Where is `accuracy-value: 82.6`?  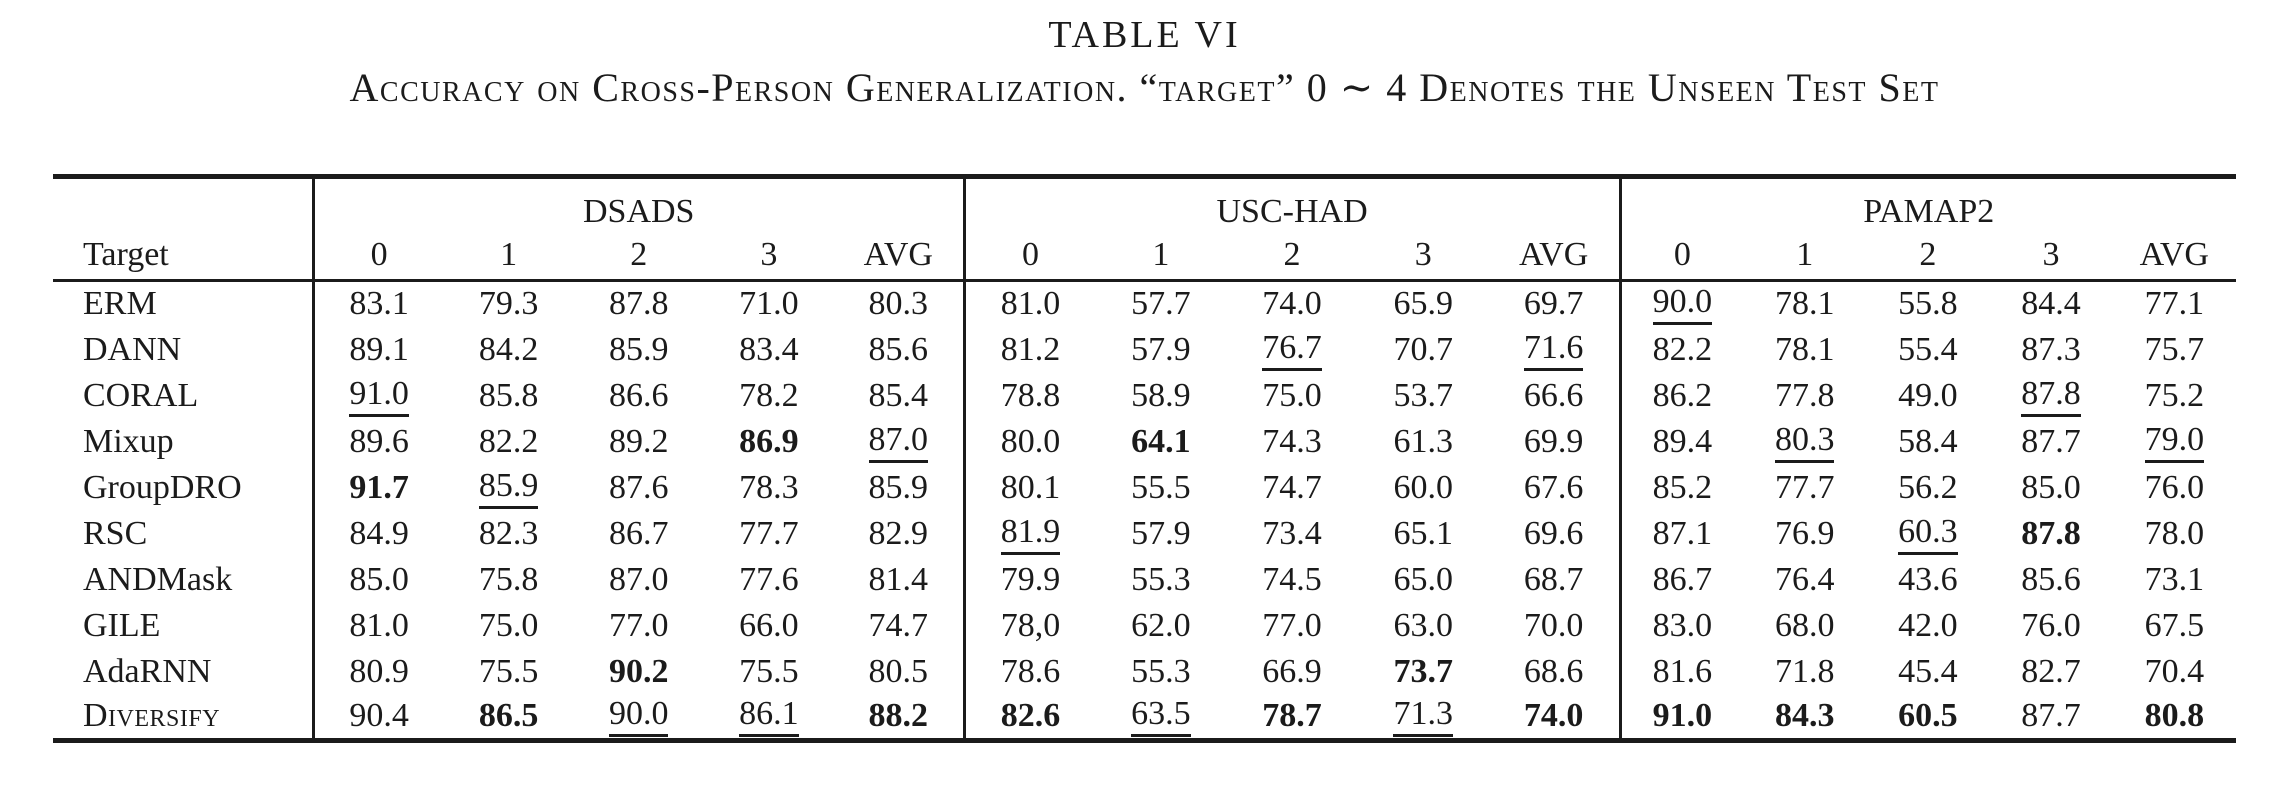
accuracy-value: 82.6 is located at coordinates (1030, 716).